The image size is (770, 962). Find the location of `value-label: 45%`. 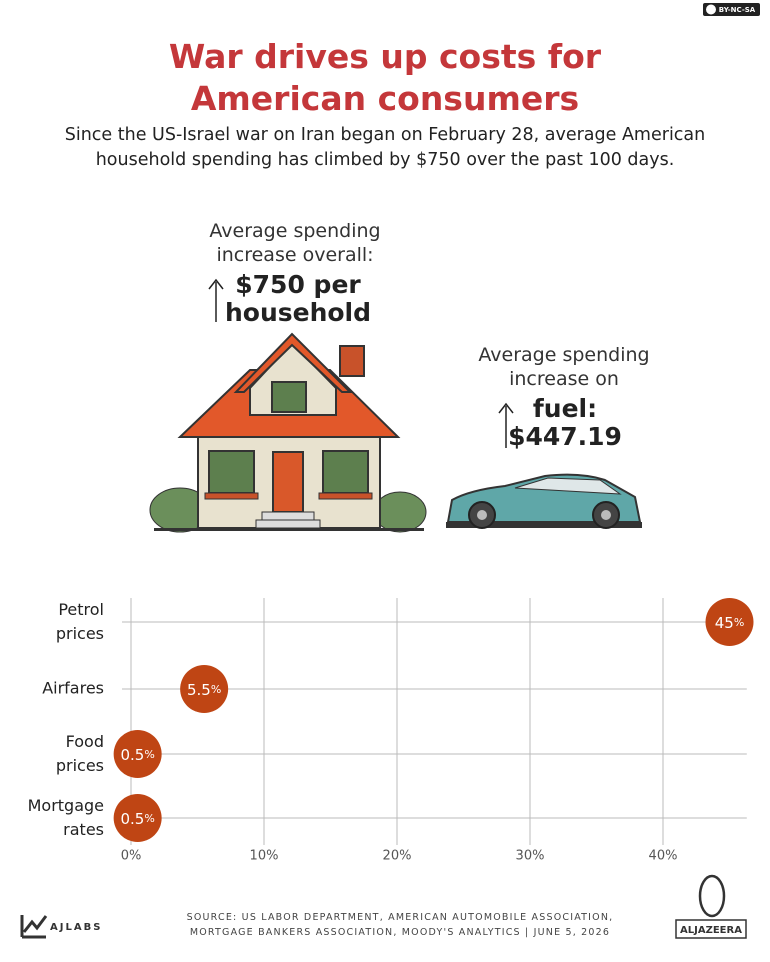

value-label: 45% is located at coordinates (730, 623).